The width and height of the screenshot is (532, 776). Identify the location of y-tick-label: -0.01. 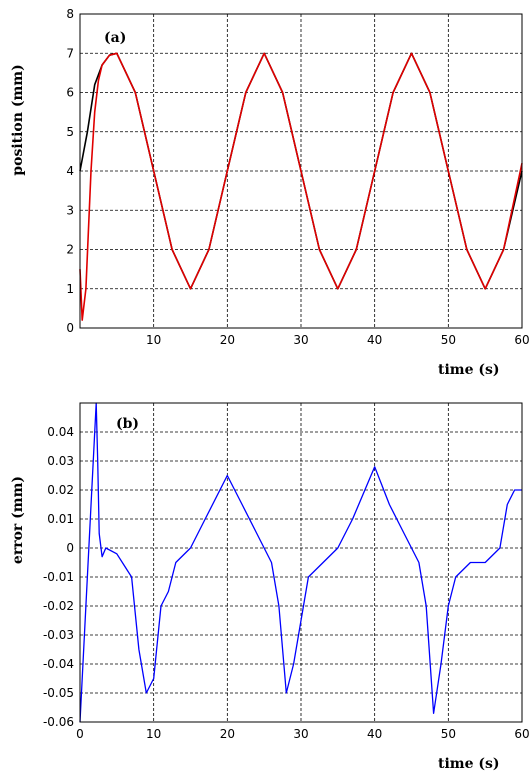
(58, 577).